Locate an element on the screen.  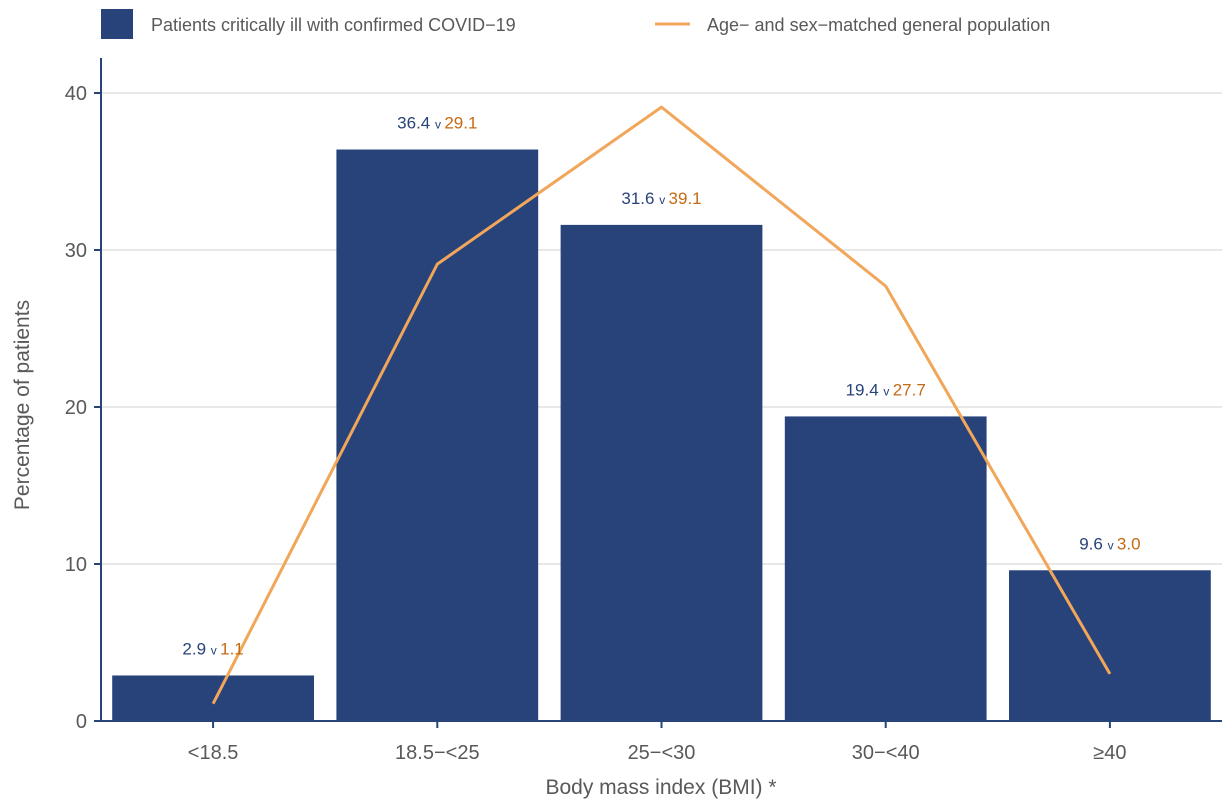
data-label-bar-value: 9.6 is located at coordinates (1093, 543).